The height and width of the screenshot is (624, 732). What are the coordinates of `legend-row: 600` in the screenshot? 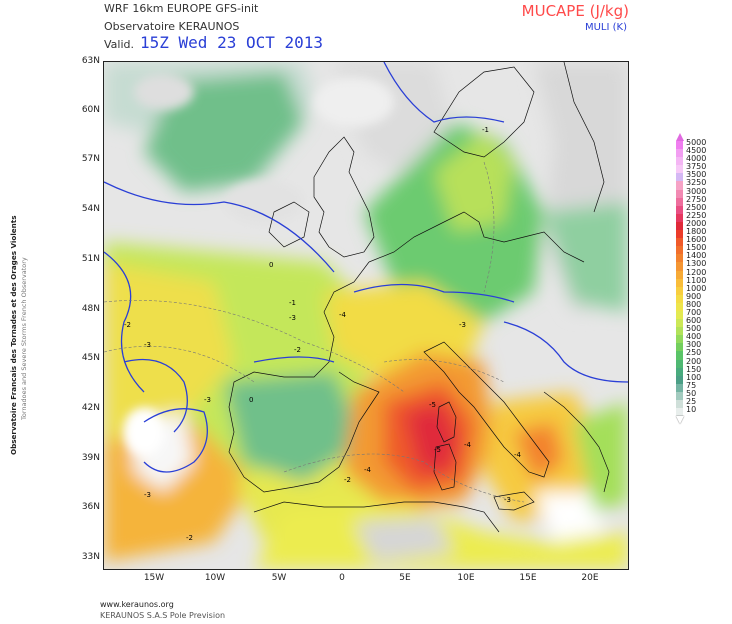 It's located at (701, 322).